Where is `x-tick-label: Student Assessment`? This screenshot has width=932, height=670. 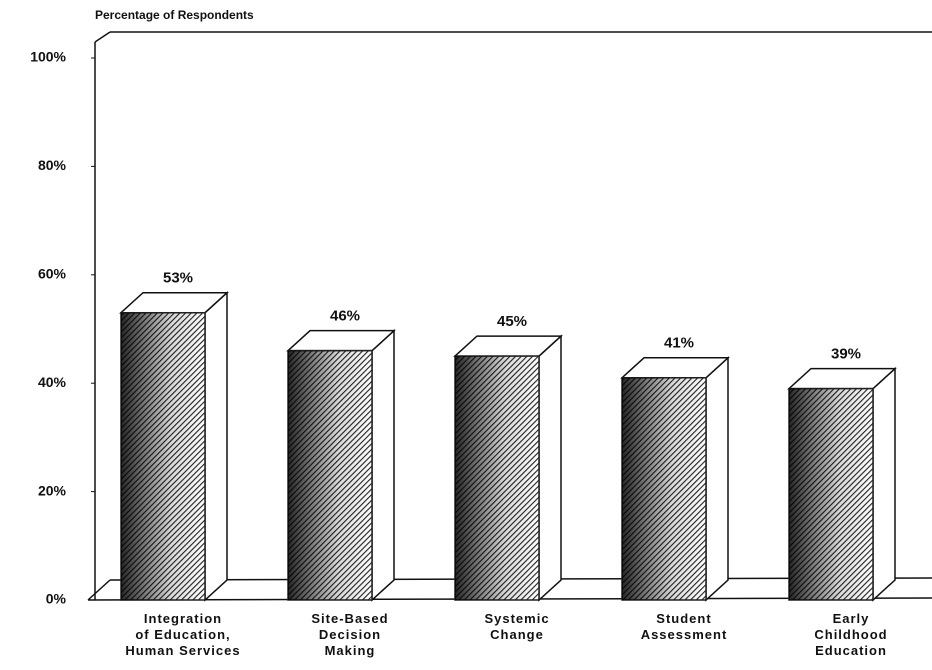 x-tick-label: Student Assessment is located at coordinates (684, 626).